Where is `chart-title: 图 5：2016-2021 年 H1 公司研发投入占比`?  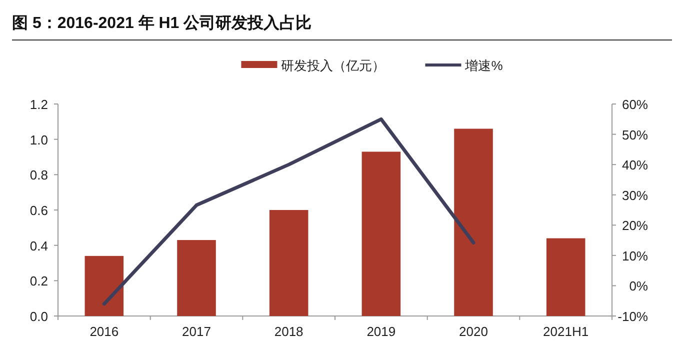
chart-title: 图 5：2016-2021 年 H1 公司研发投入占比 is located at coordinates (162, 23).